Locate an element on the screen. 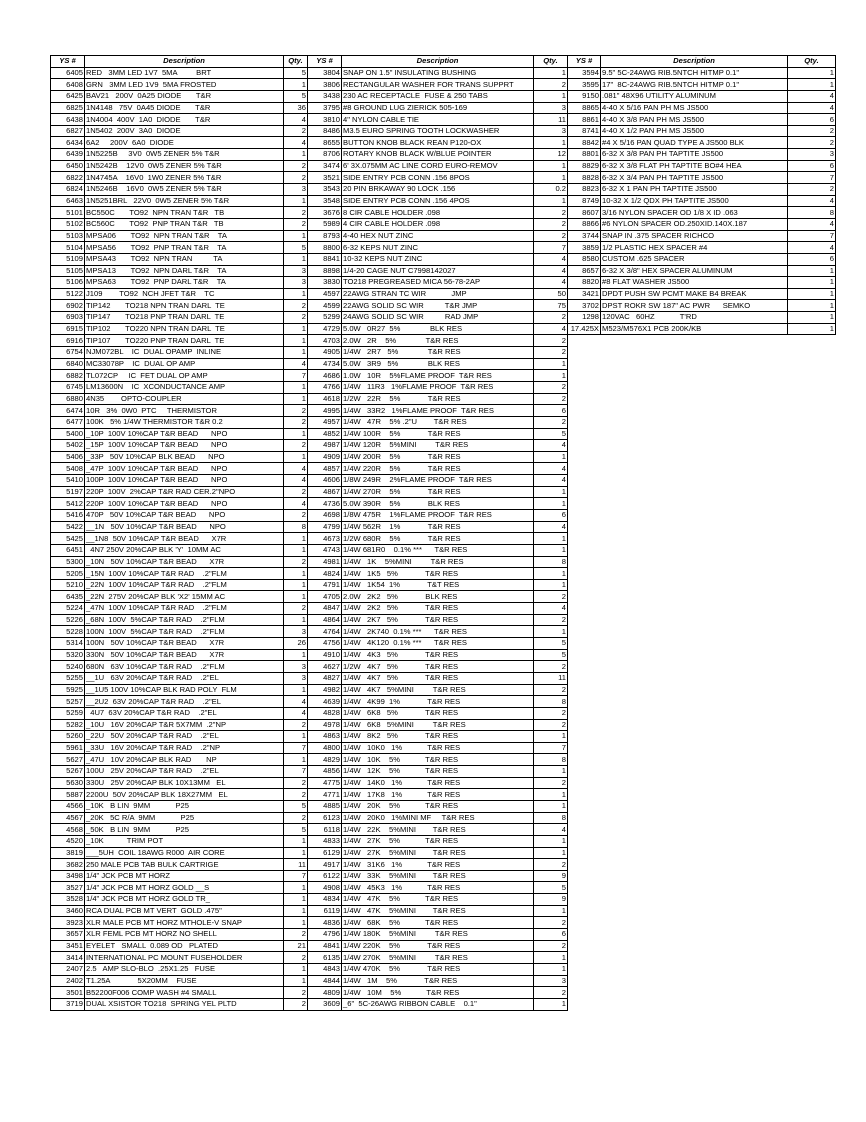 Image resolution: width=866 pixels, height=1122 pixels. ys-number: 5210 is located at coordinates (67, 585).